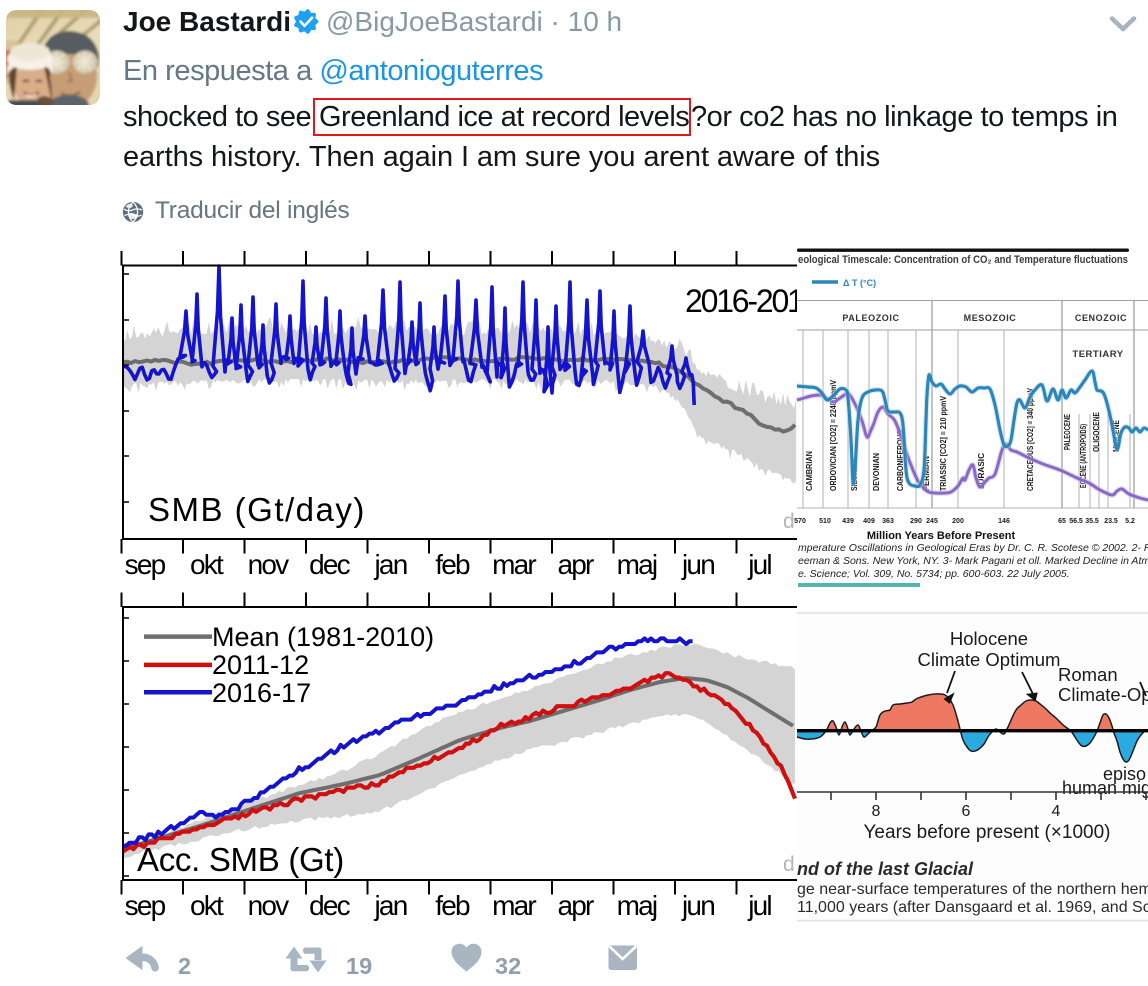 The image size is (1148, 986). I want to click on svg-text: 439, so click(848, 521).